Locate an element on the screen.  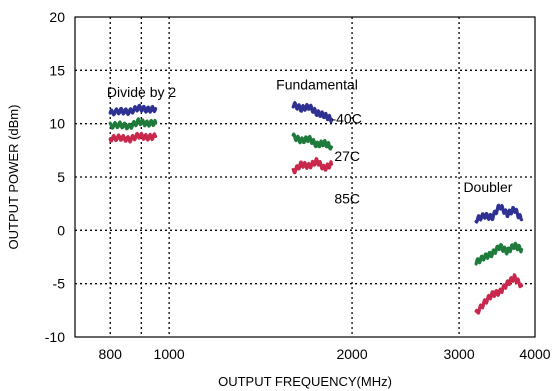
x-tick-label: 1000 is located at coordinates (169, 354).